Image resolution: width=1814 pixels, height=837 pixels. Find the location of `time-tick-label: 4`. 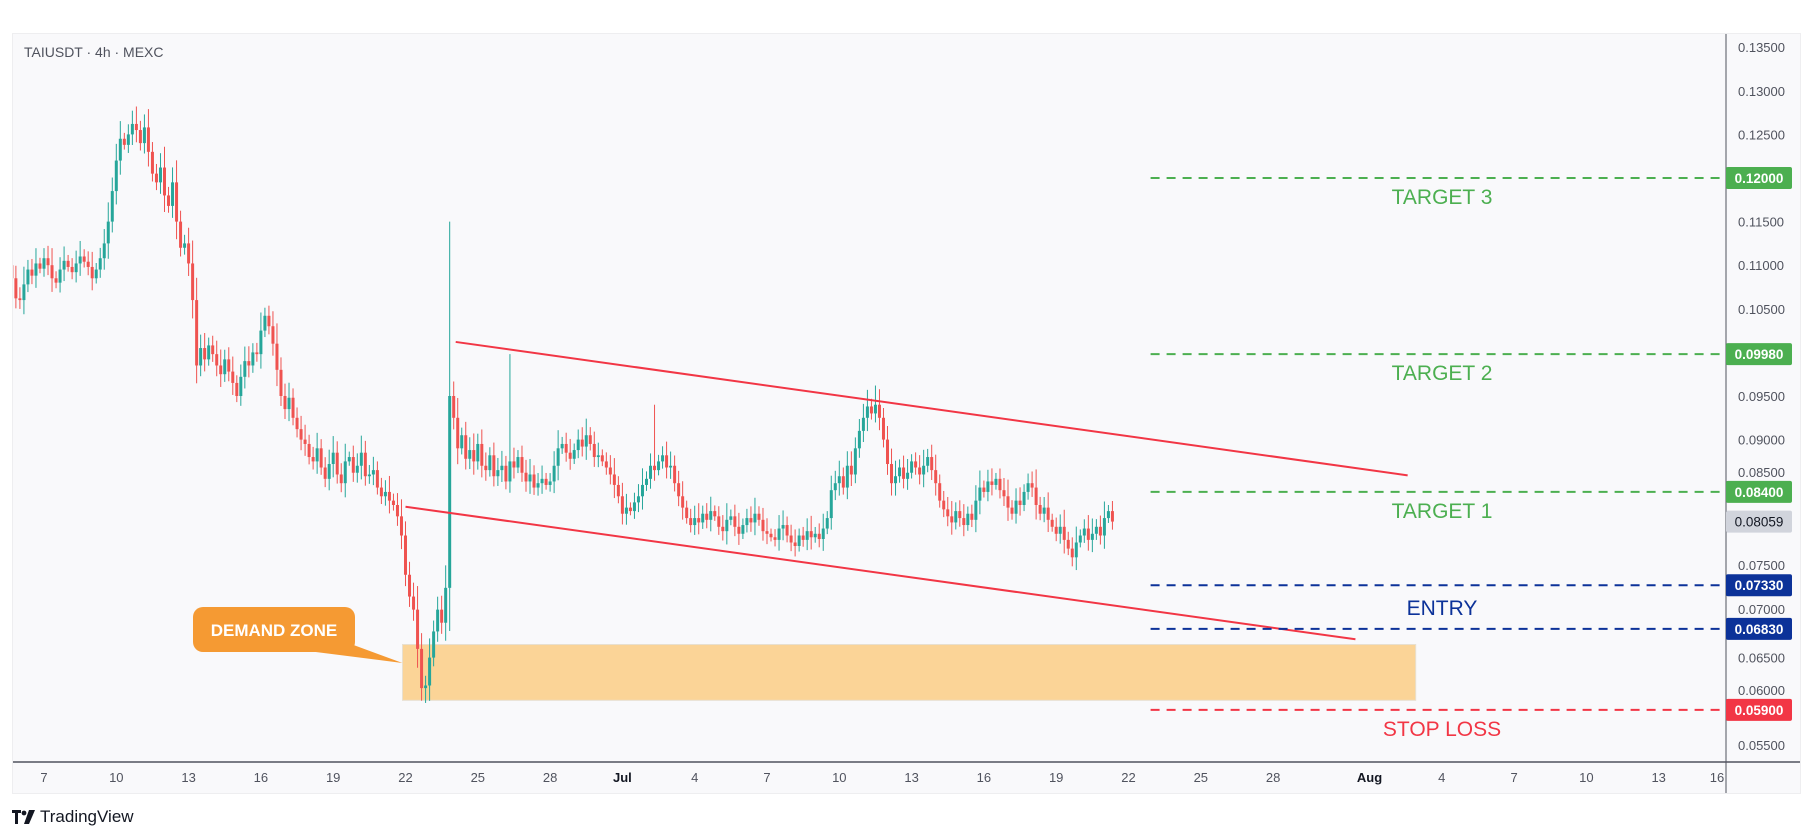

time-tick-label: 4 is located at coordinates (1441, 777).